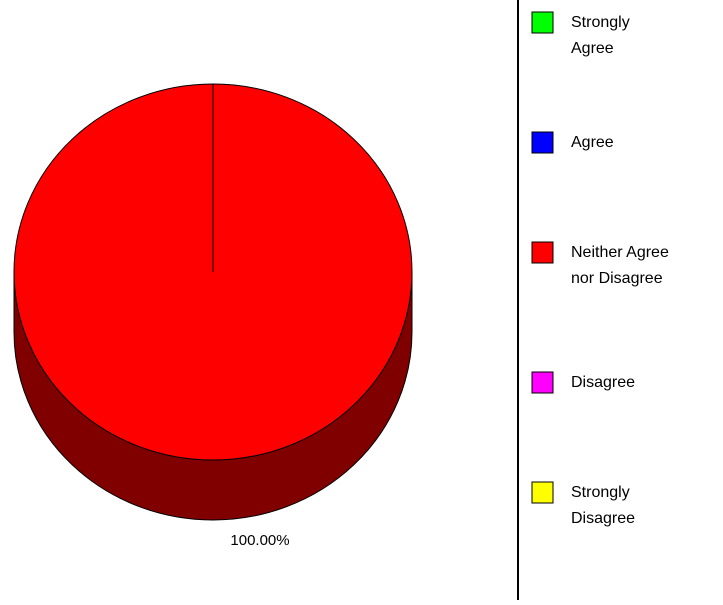 Image resolution: width=723 pixels, height=605 pixels. I want to click on legend-label: Strongly Disagree, so click(603, 505).